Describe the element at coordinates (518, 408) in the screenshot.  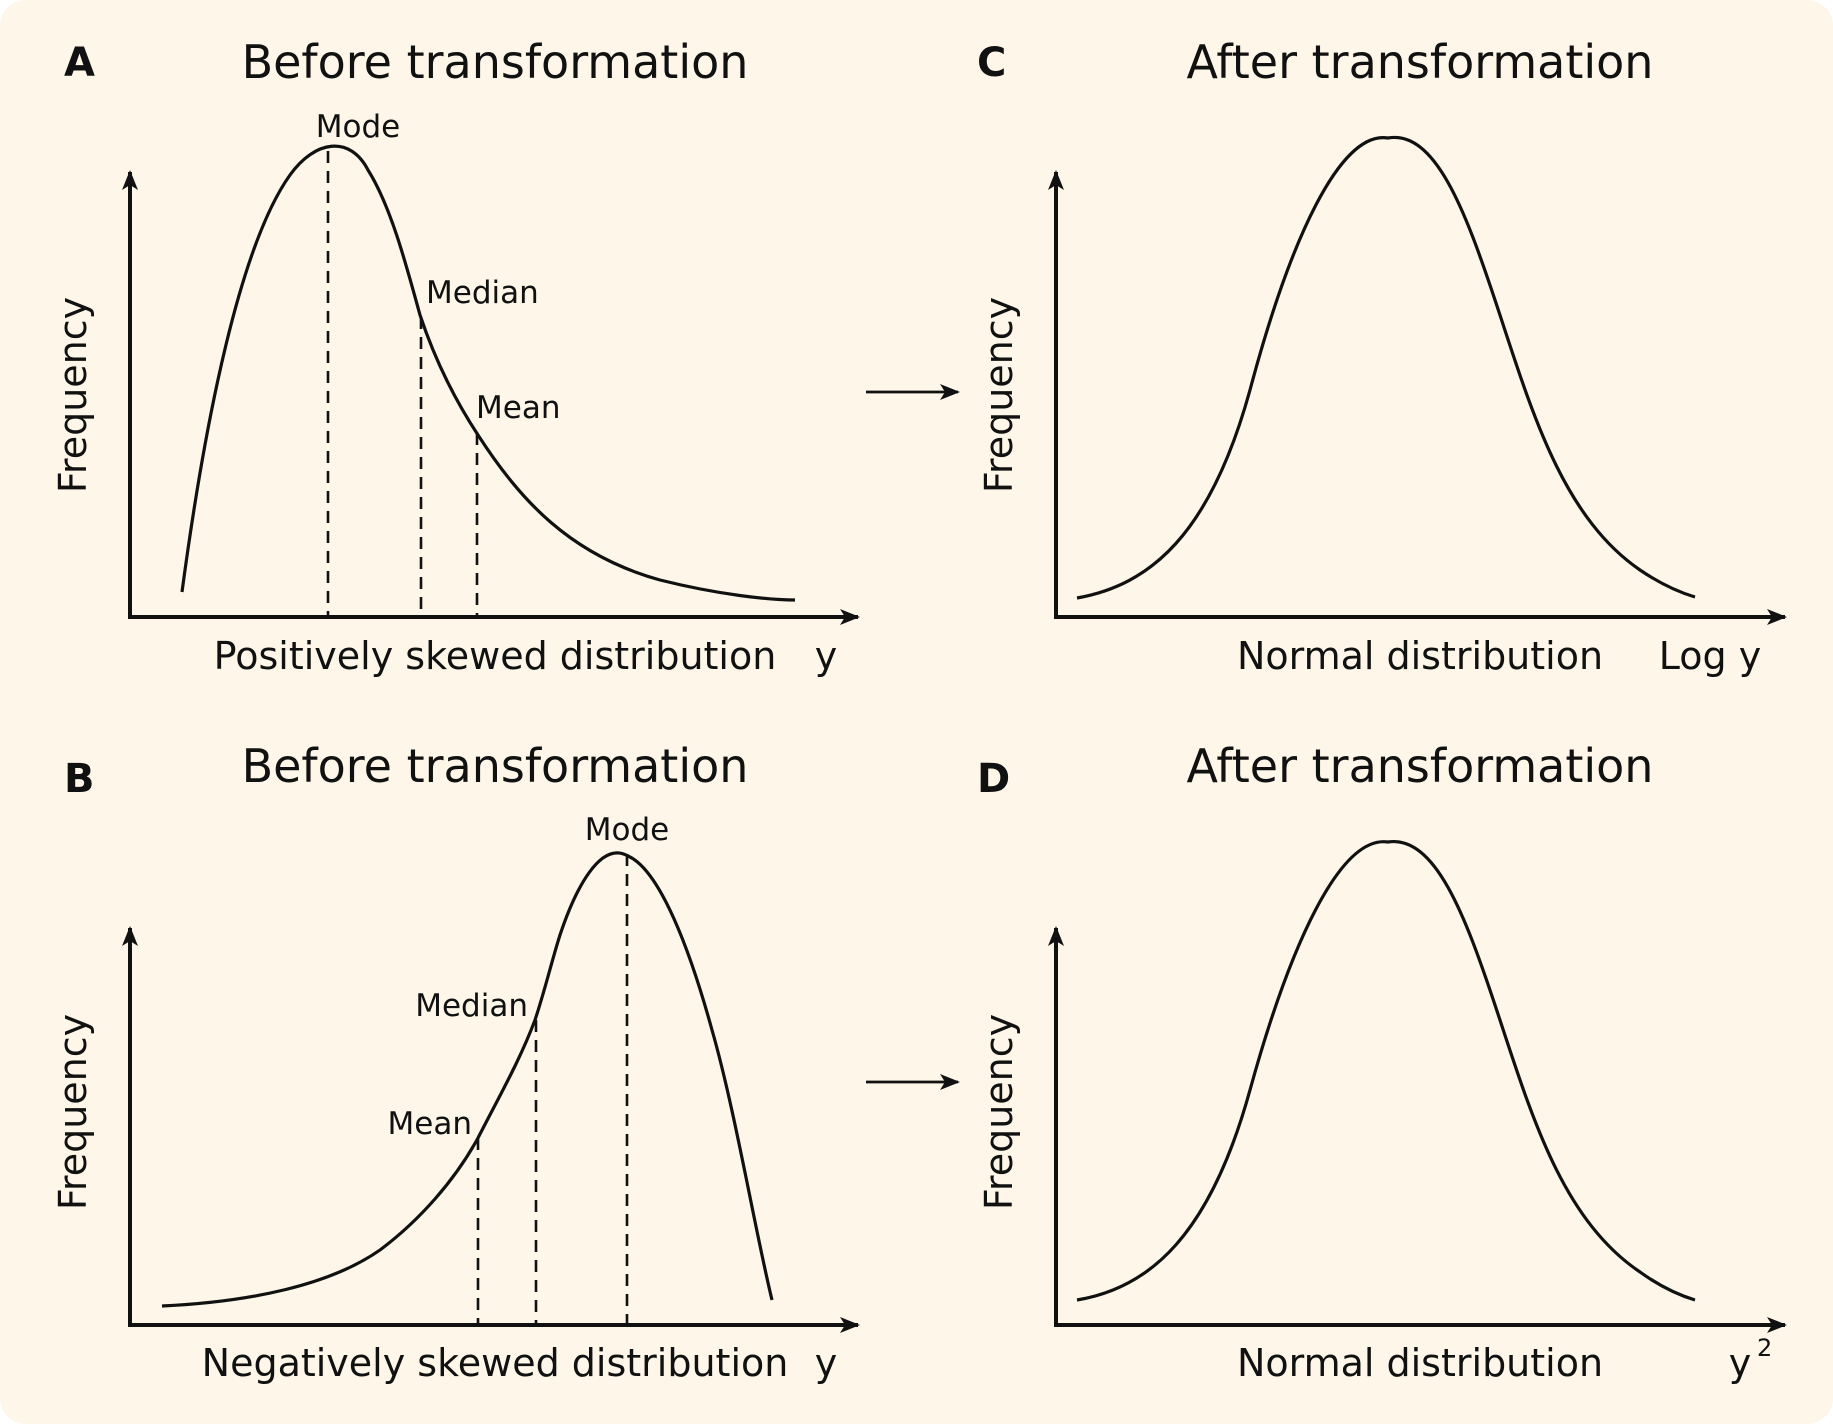
I see `panel-a-mean-label: Mean` at that location.